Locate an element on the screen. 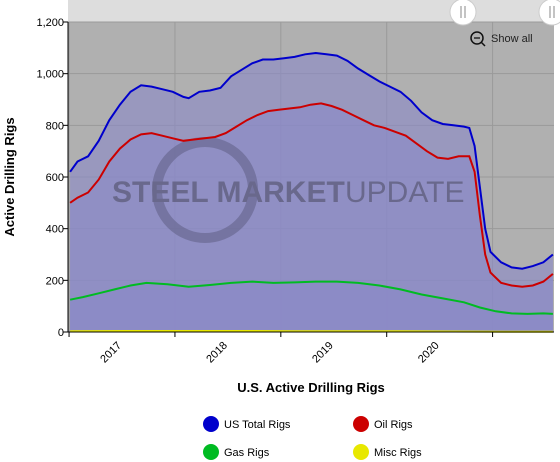 The image size is (560, 462). y-tick-label: 800 is located at coordinates (55, 126).